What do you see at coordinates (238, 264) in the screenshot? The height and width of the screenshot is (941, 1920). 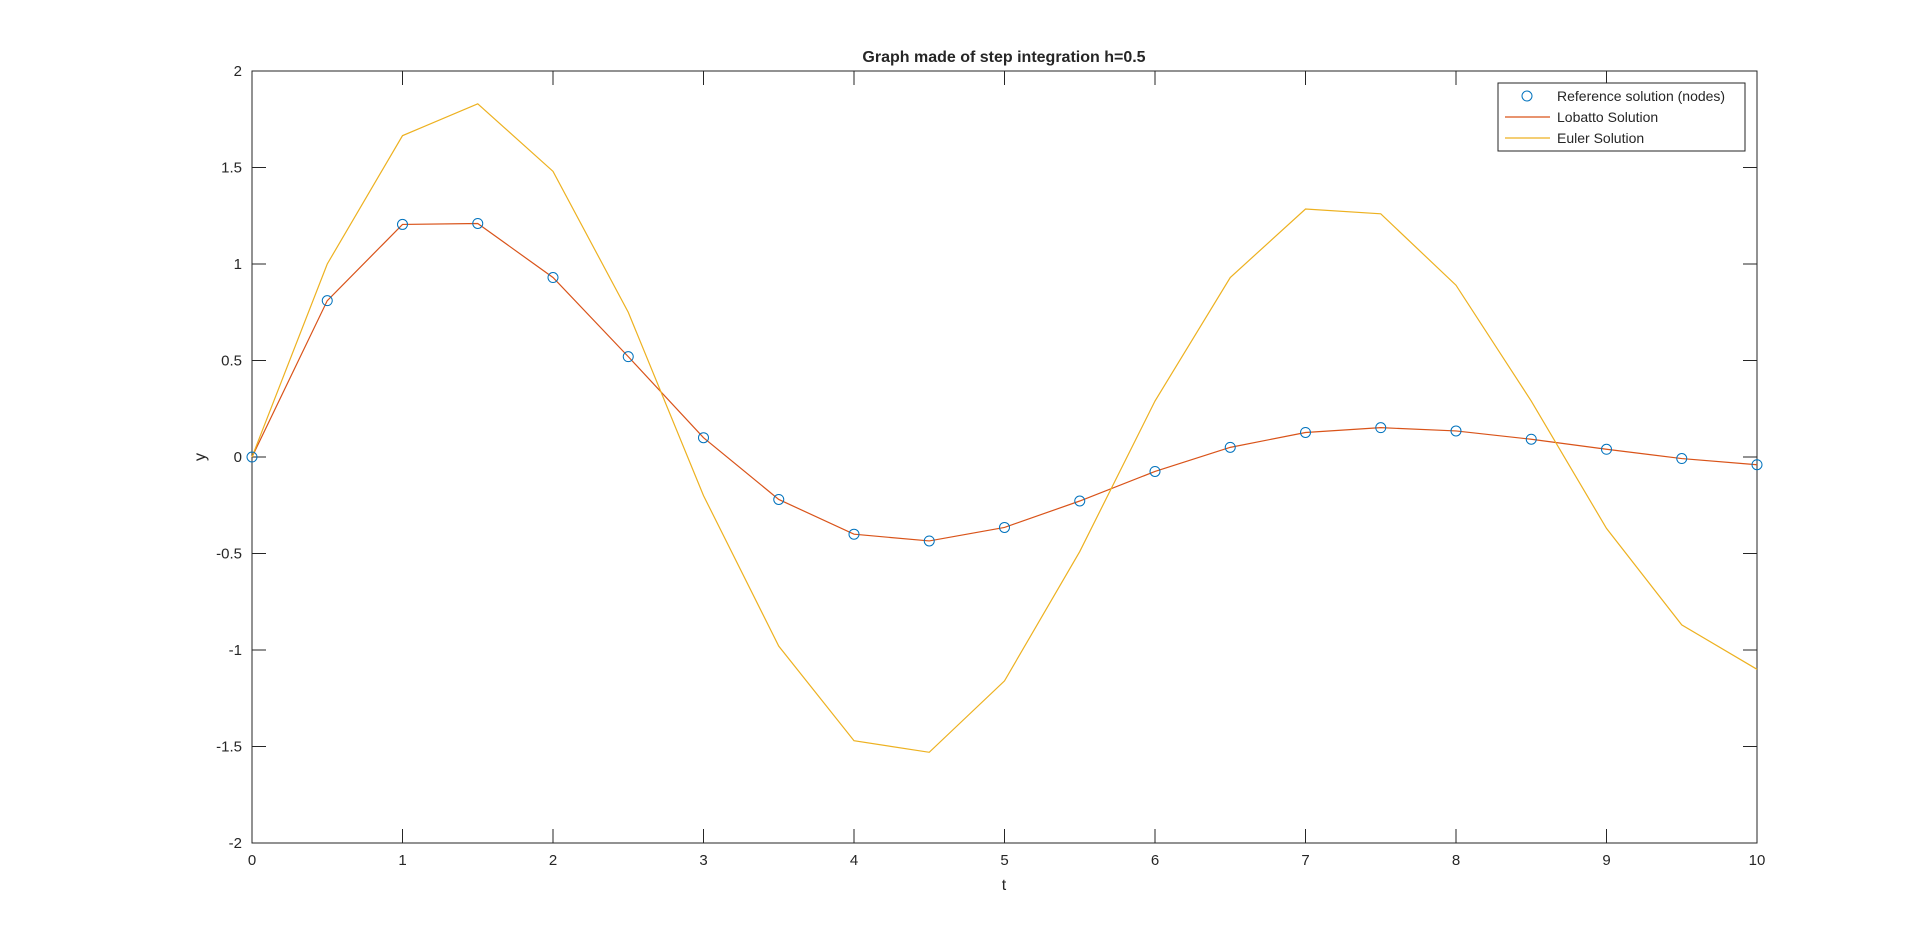 I see `y-tick-label: 1` at bounding box center [238, 264].